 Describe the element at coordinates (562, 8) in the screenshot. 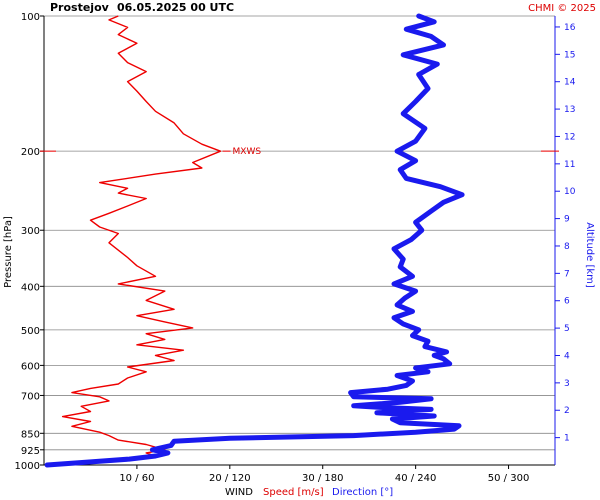

I see `copyright-credit: CHMI © 2025` at that location.